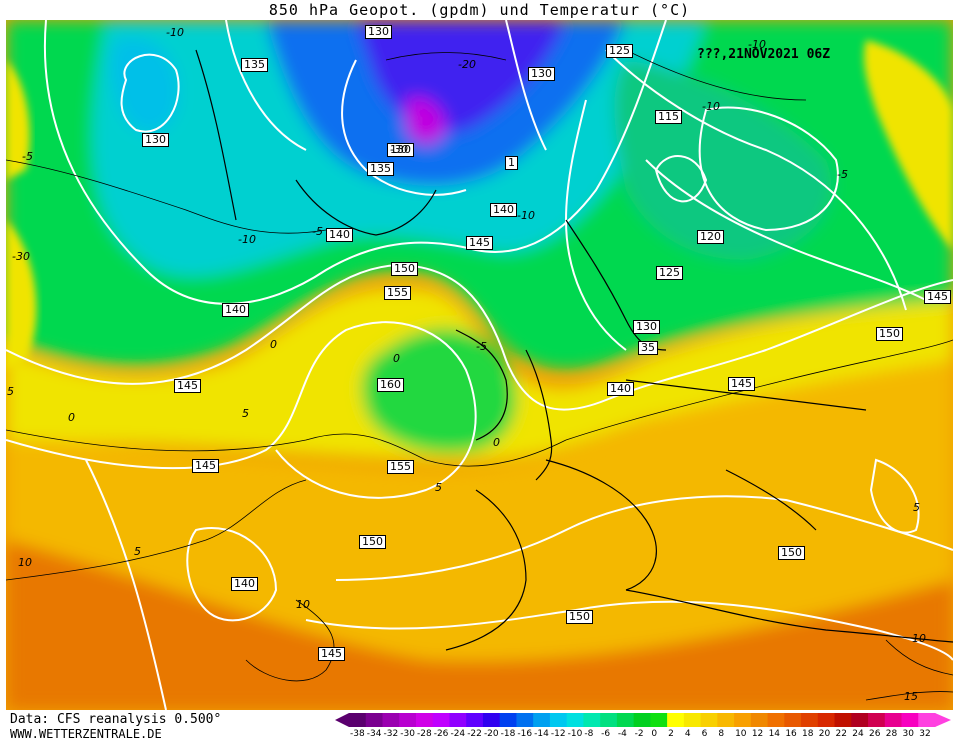 This screenshot has height=741, width=959. What do you see at coordinates (757, 734) in the screenshot?
I see `legend-tick-label: 12` at bounding box center [757, 734].